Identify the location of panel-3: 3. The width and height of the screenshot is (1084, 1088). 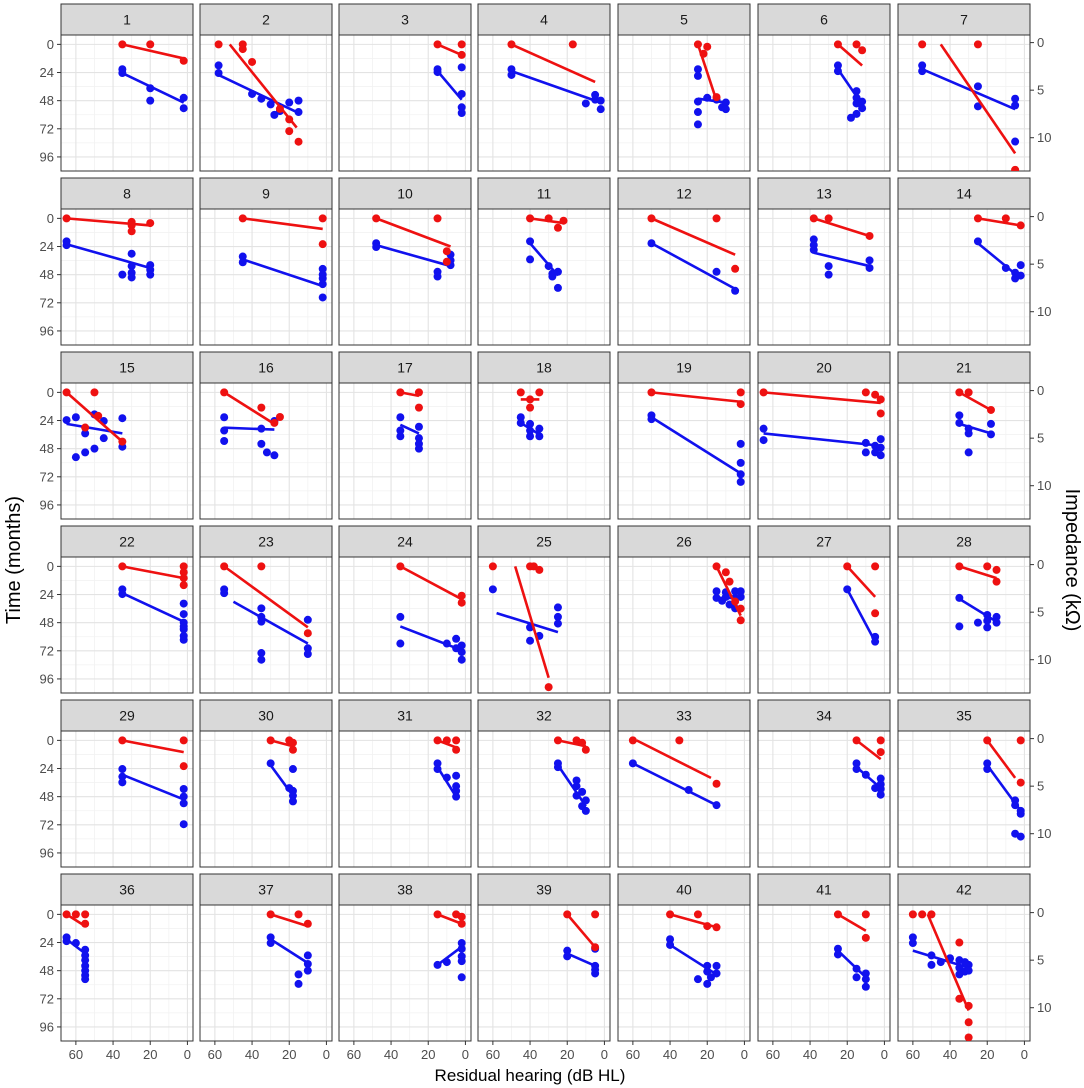
(405, 87).